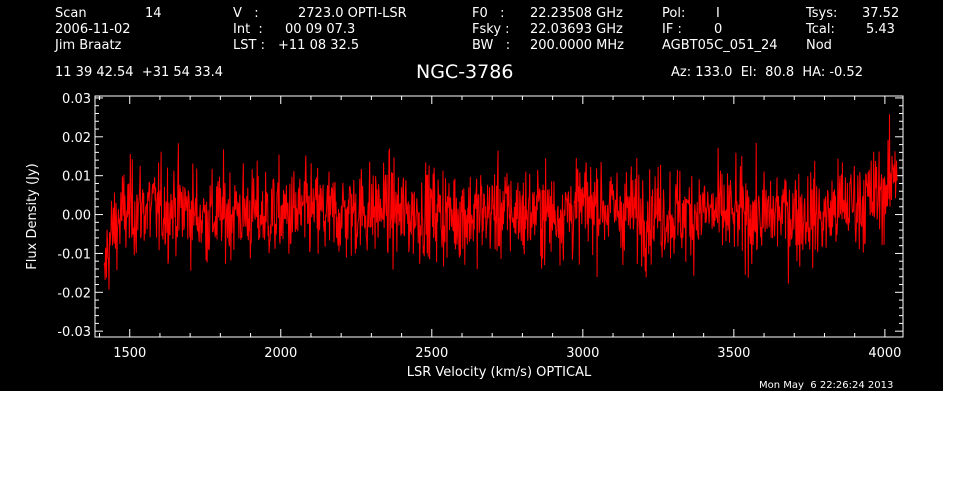  Describe the element at coordinates (153, 13) in the screenshot. I see `scan-value: 14` at that location.